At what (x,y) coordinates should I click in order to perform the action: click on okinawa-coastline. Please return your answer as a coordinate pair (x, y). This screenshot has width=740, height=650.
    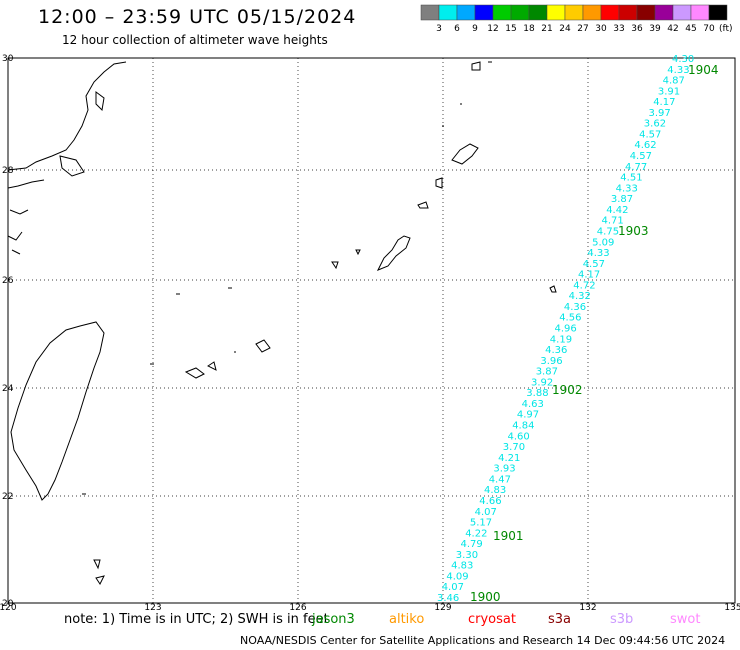
    Looking at the image, I should click on (393, 253).